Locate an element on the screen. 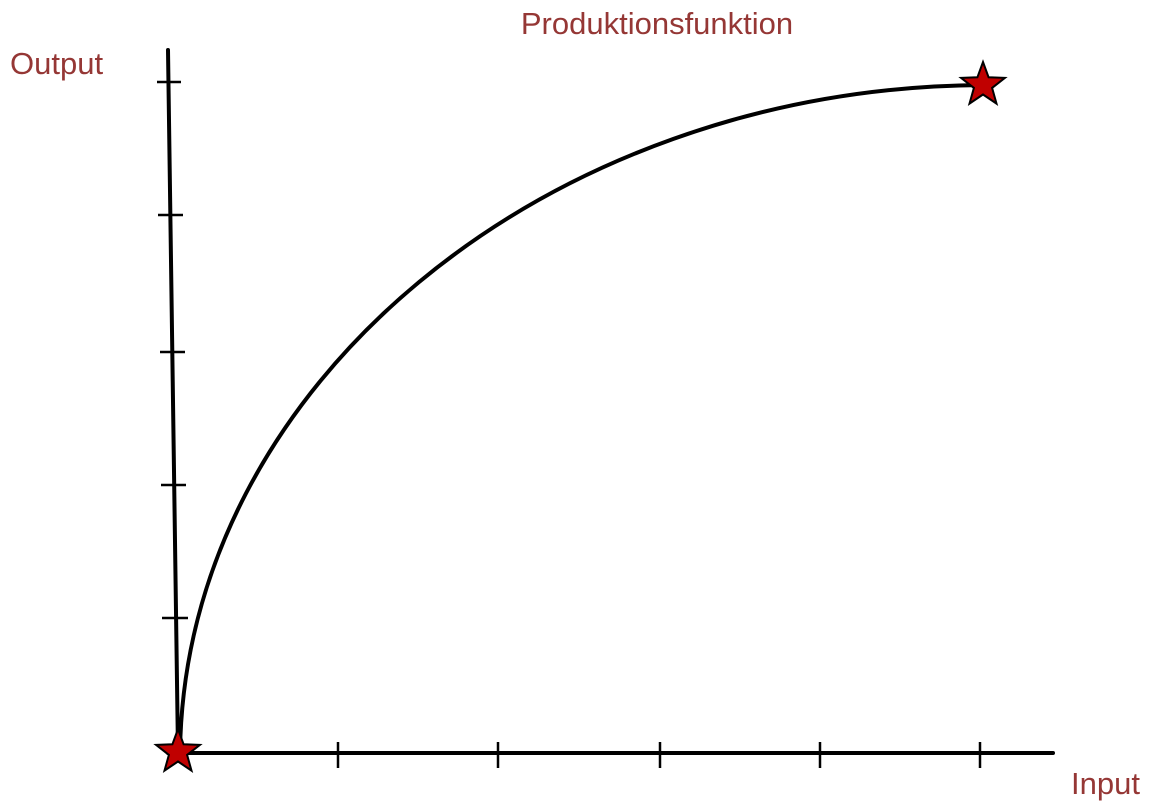 The image size is (1149, 808). y-axis is located at coordinates (173, 401).